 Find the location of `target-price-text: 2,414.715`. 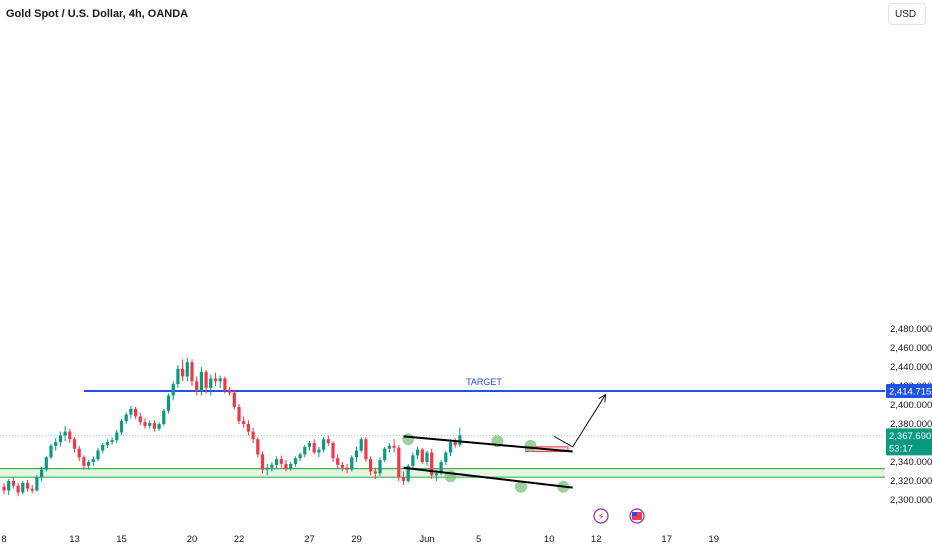

target-price-text: 2,414.715 is located at coordinates (910, 392).